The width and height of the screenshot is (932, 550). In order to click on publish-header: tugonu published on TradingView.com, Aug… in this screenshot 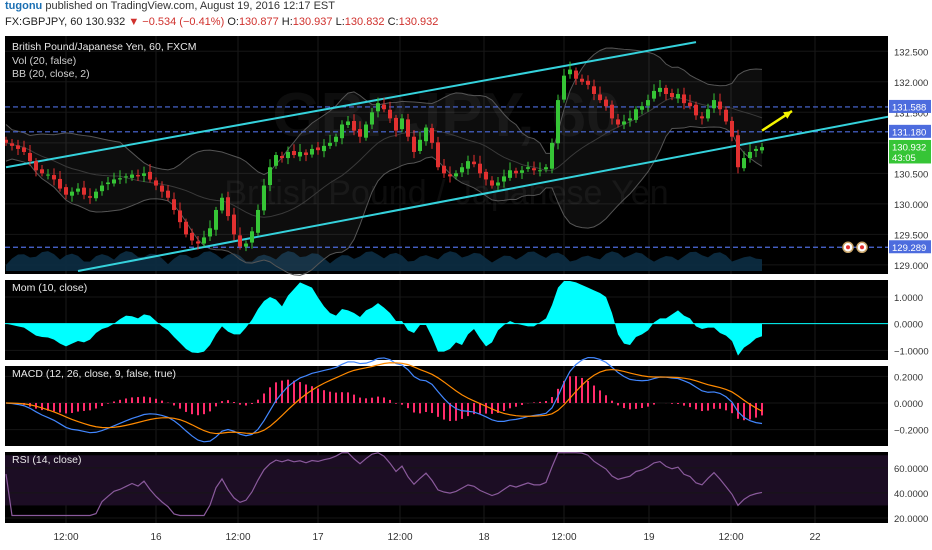, I will do `click(466, 8)`.